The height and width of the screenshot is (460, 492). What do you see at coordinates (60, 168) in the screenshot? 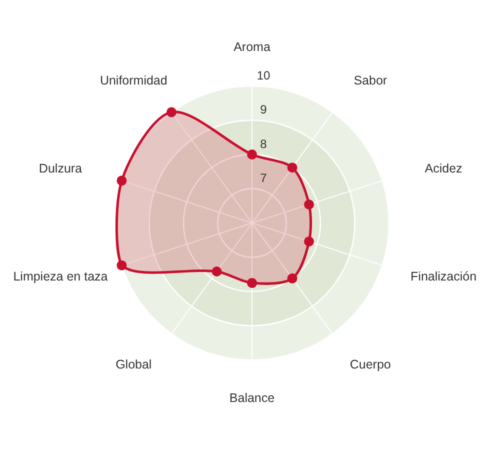
I see `spoke-label: Dulzura` at bounding box center [60, 168].